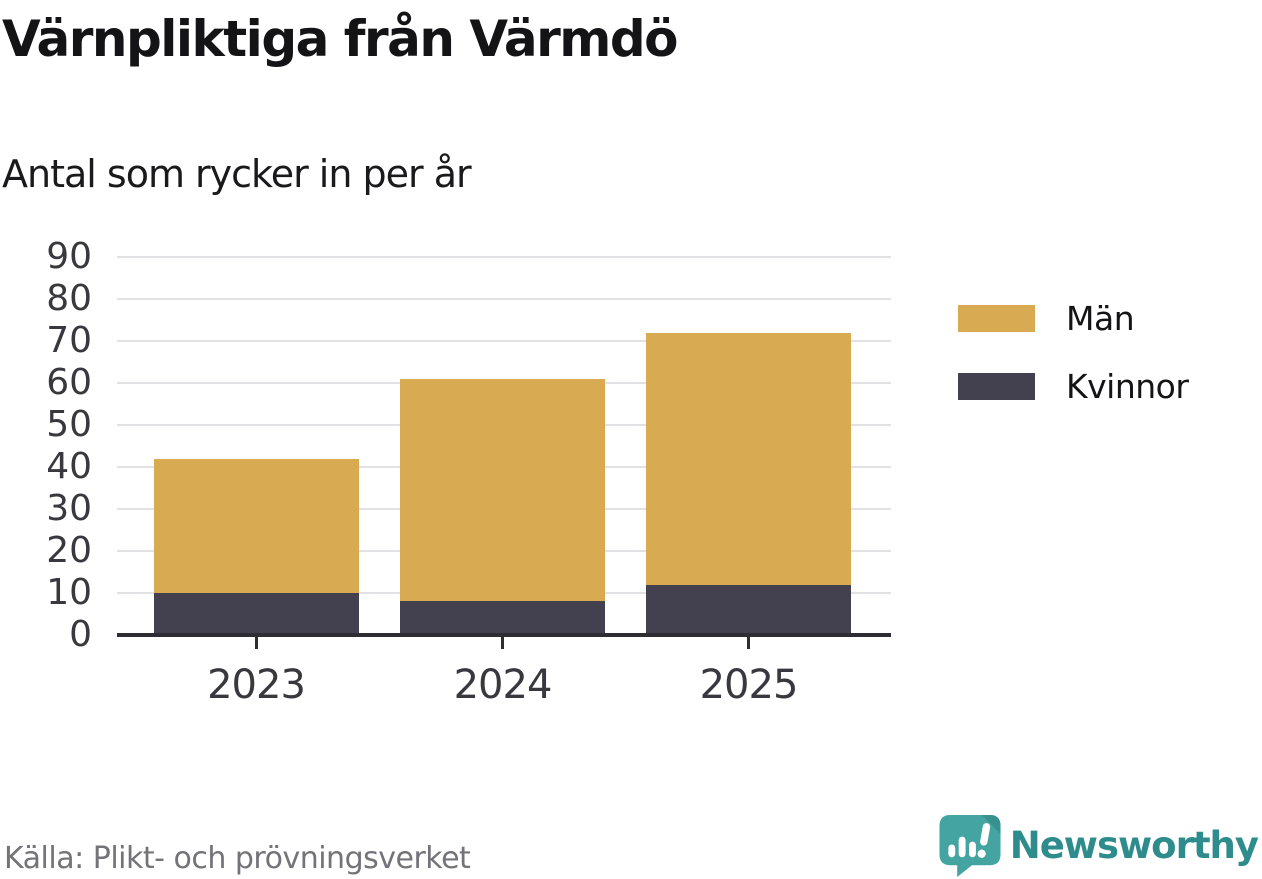 This screenshot has width=1262, height=879. What do you see at coordinates (502, 490) in the screenshot?
I see `bar-2024-män` at bounding box center [502, 490].